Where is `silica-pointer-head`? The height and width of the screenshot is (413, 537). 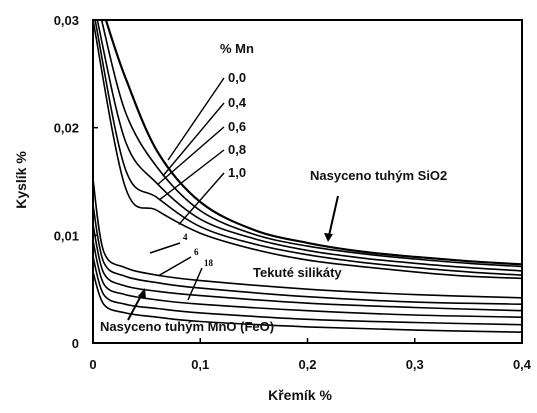
silica-pointer-head is located at coordinates (328, 237).